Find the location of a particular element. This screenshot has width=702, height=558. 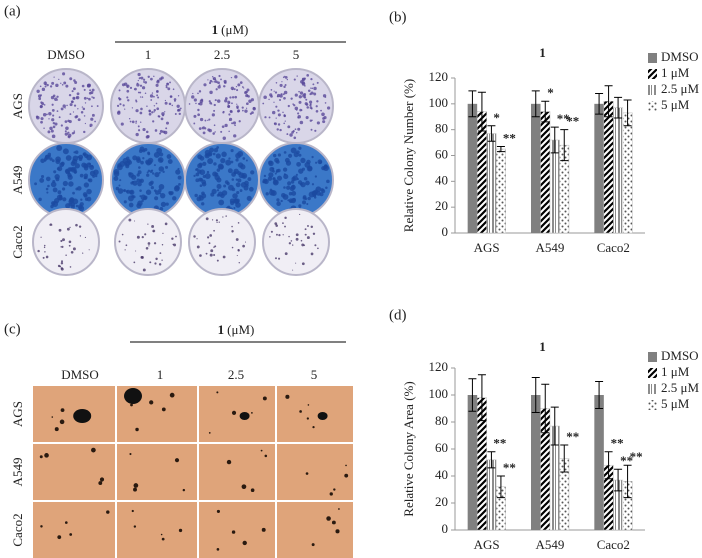

row-label: A549 is located at coordinates (17, 180).